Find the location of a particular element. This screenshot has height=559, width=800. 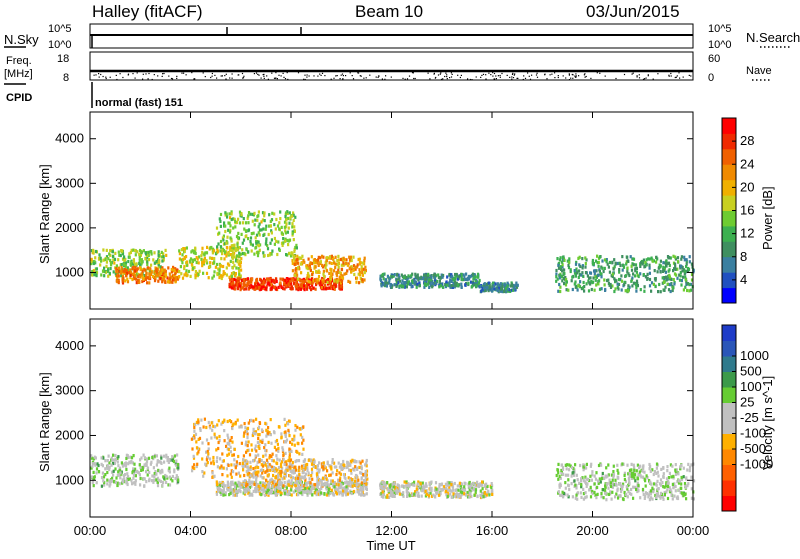

nave-bottom-tick: 0 is located at coordinates (711, 78).